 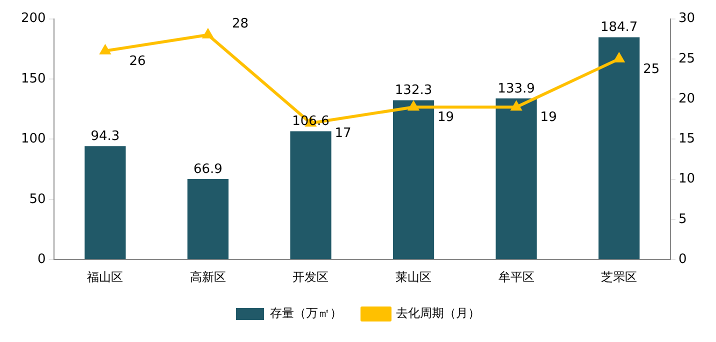 What do you see at coordinates (33, 78) in the screenshot?
I see `y-tick-label: 150` at bounding box center [33, 78].